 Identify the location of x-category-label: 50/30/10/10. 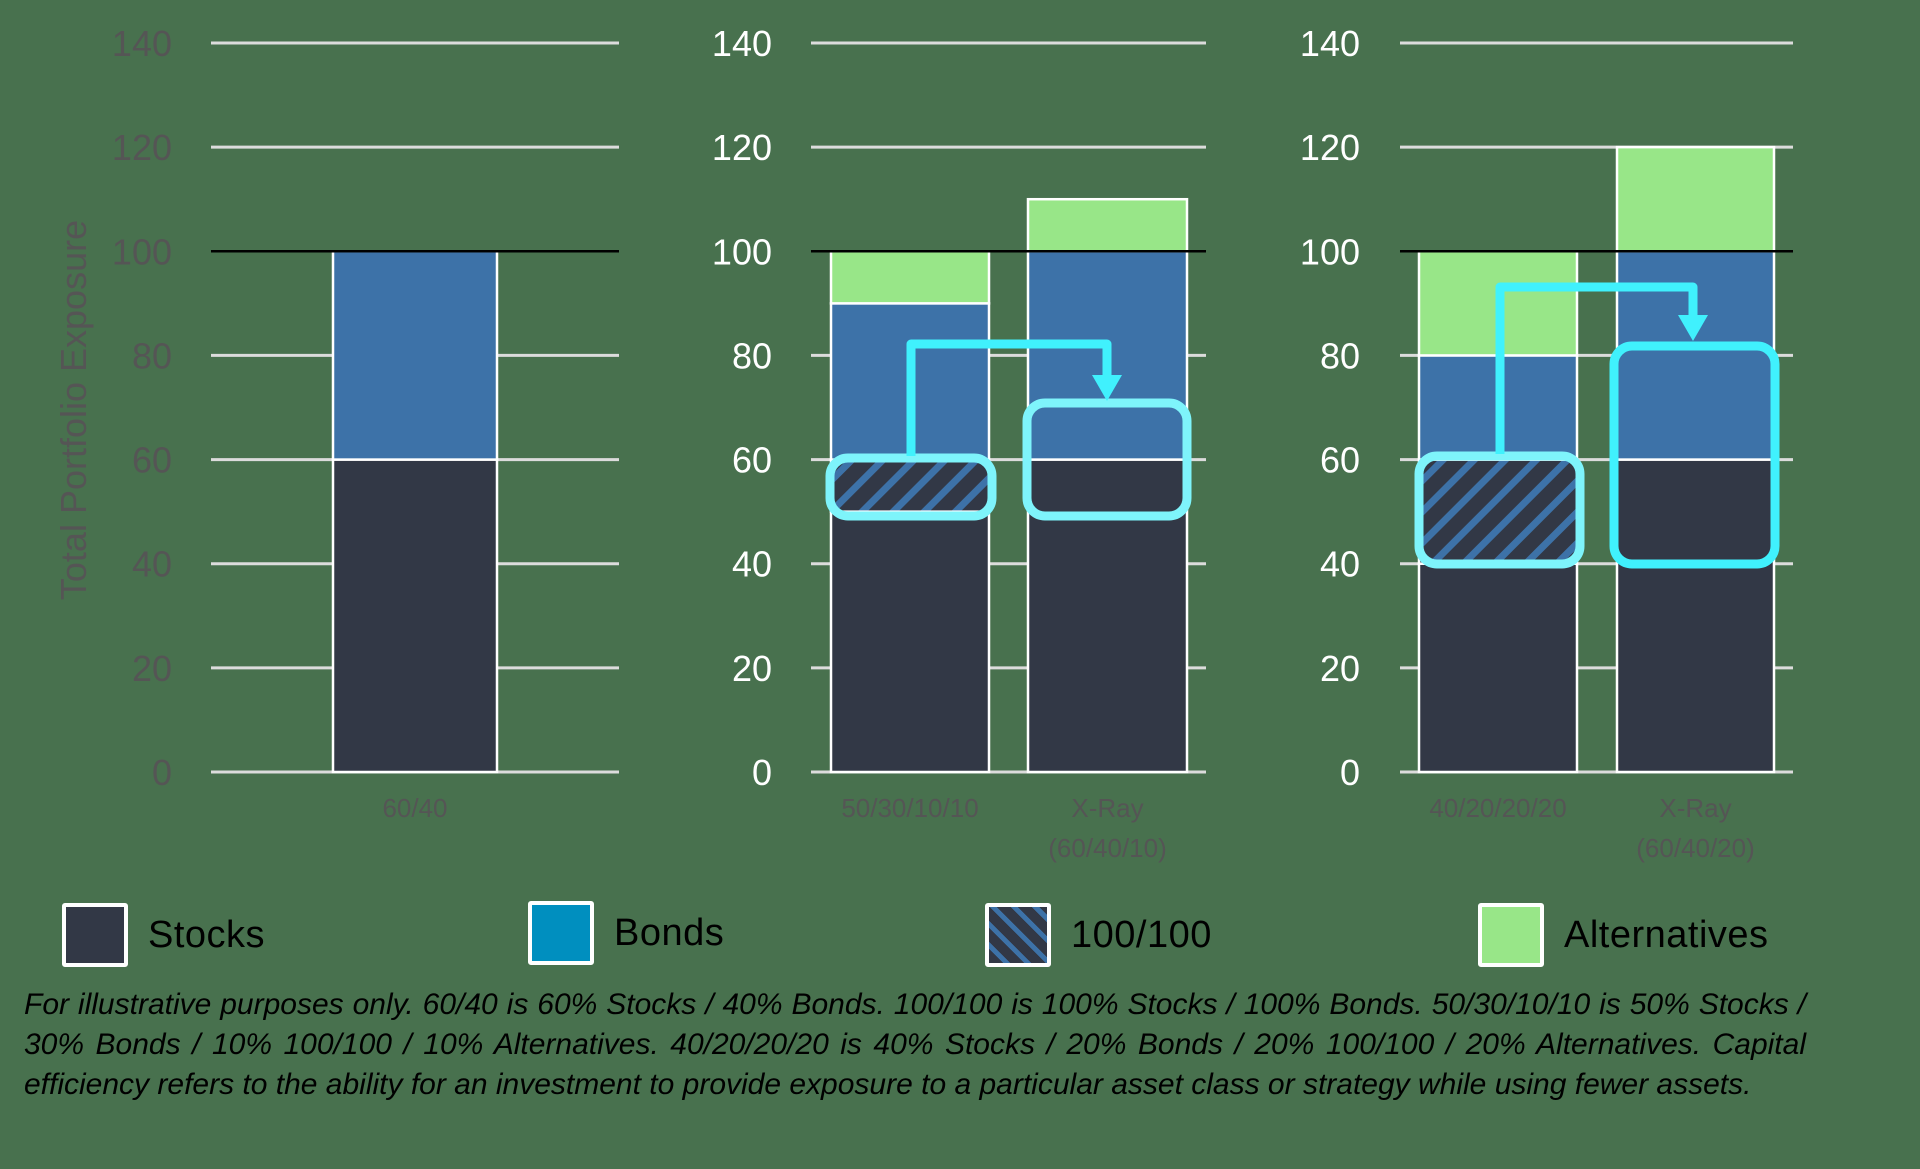
(909, 808).